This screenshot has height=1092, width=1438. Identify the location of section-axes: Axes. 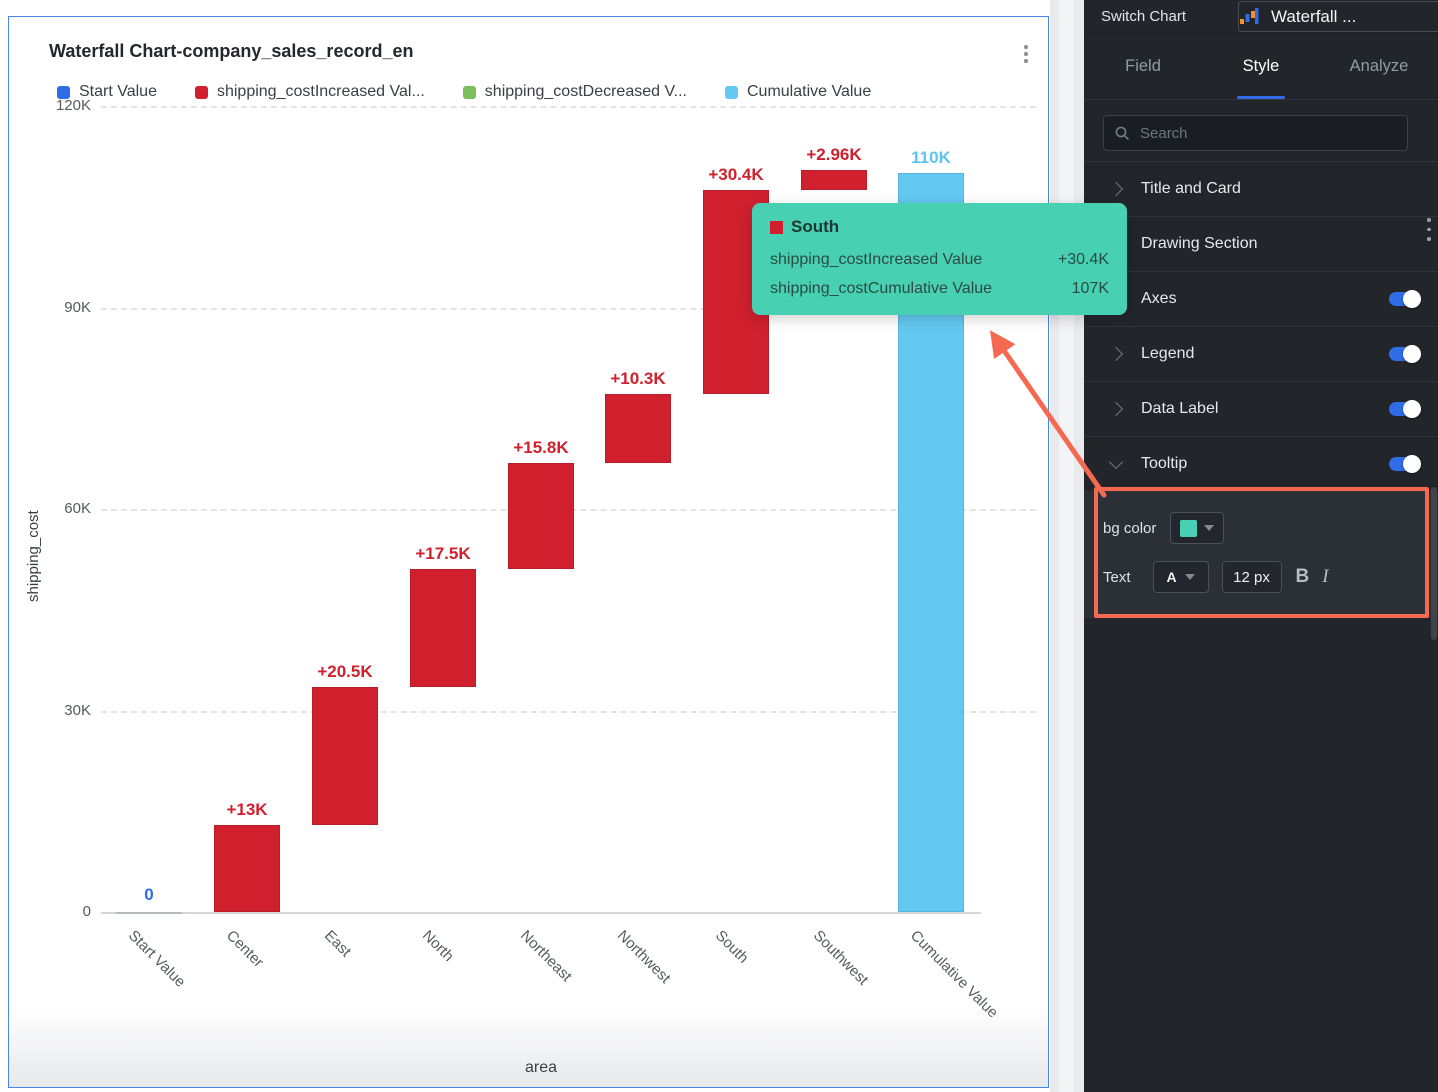
(1261, 299).